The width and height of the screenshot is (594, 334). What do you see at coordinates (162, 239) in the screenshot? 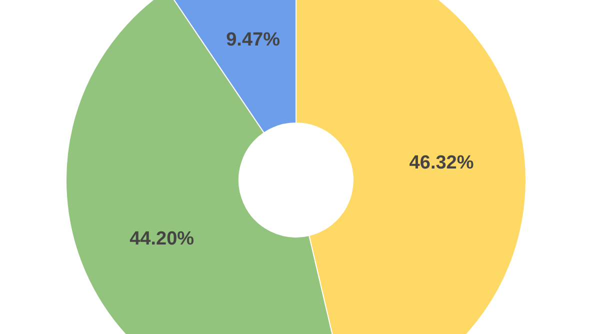
I see `data-label: 44.20%` at bounding box center [162, 239].